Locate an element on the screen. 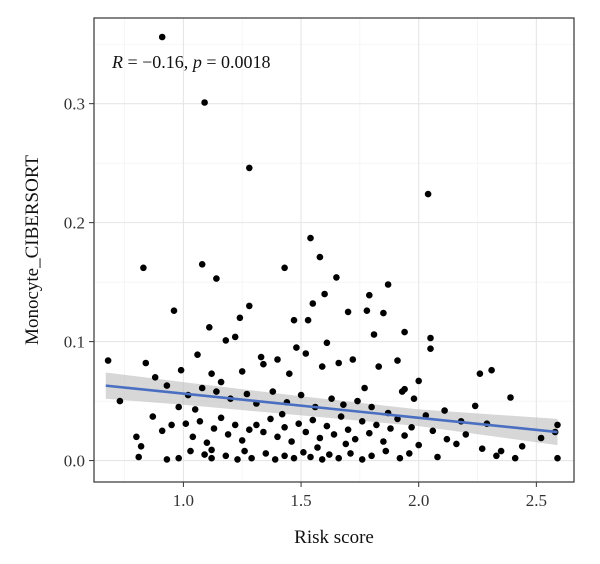  x-axis-title: Risk score is located at coordinates (334, 537).